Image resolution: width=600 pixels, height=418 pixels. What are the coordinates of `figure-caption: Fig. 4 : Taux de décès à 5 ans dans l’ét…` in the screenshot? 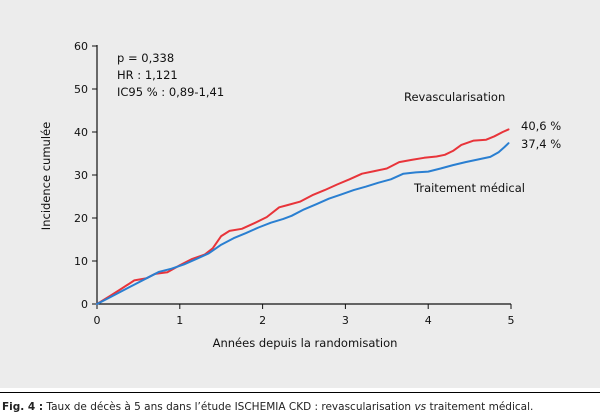 It's located at (300, 407).